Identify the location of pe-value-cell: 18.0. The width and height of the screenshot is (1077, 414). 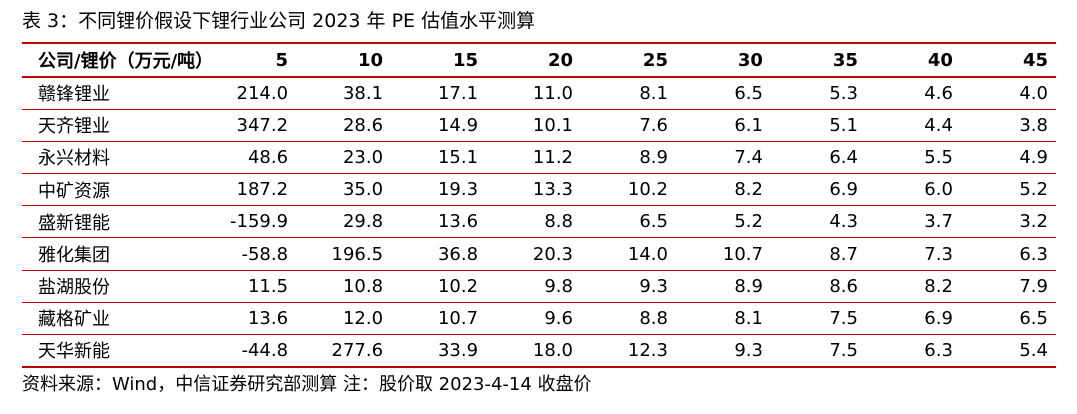
(533, 351).